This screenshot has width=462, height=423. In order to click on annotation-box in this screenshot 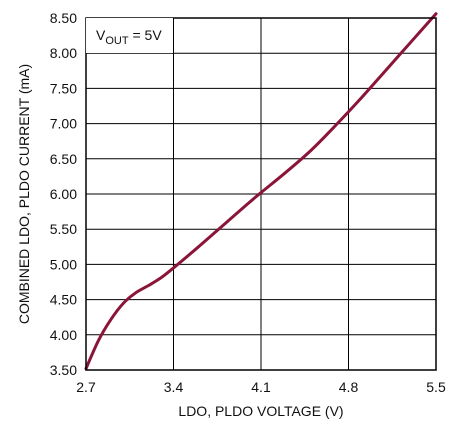, I will do `click(129, 35)`.